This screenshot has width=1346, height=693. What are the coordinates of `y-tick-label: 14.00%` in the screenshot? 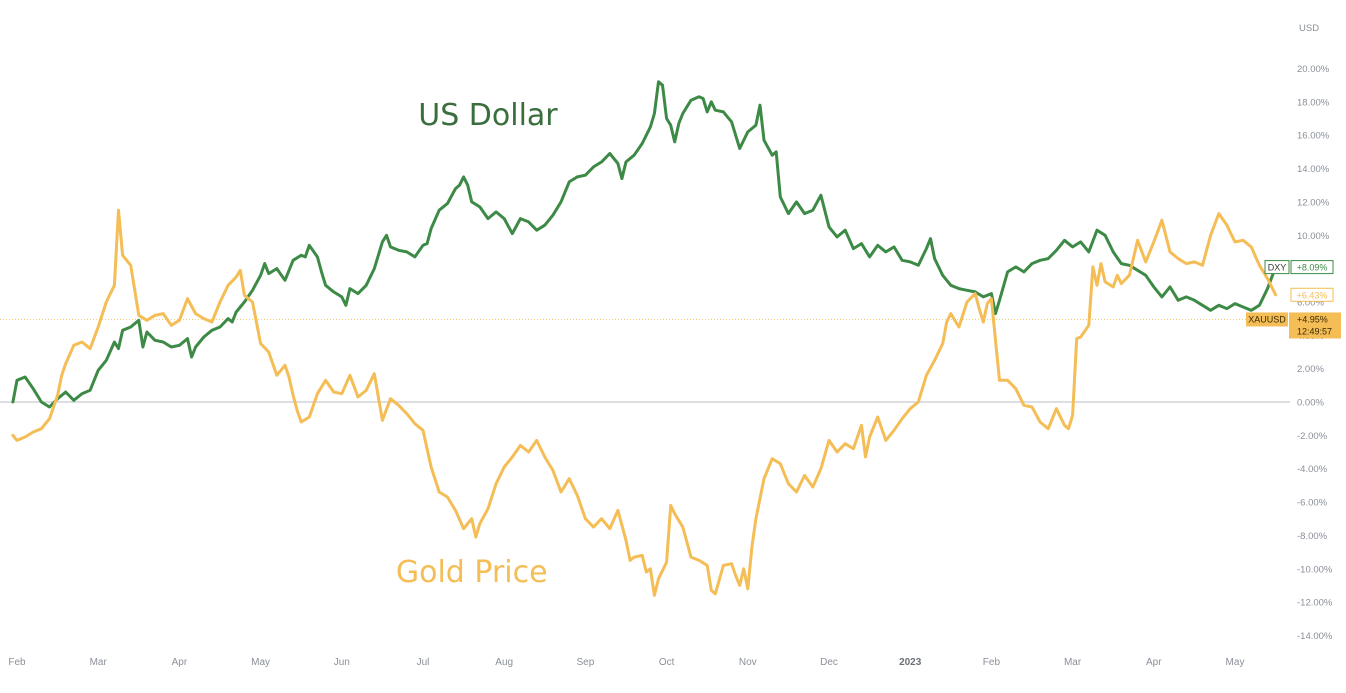 It's located at (1313, 169).